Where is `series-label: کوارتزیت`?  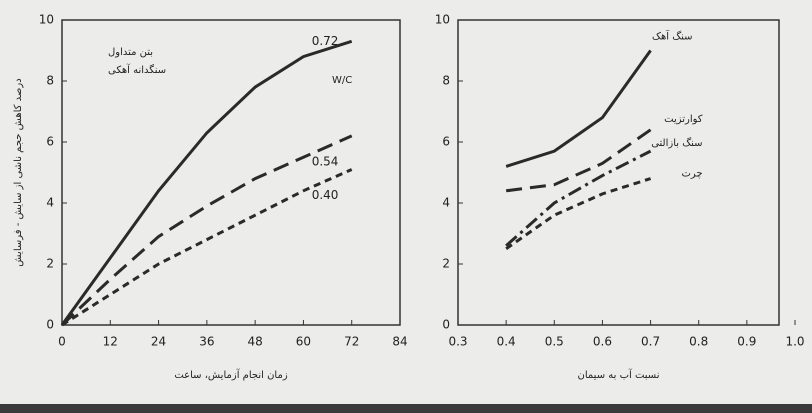 series-label: کوارتزیت is located at coordinates (683, 119).